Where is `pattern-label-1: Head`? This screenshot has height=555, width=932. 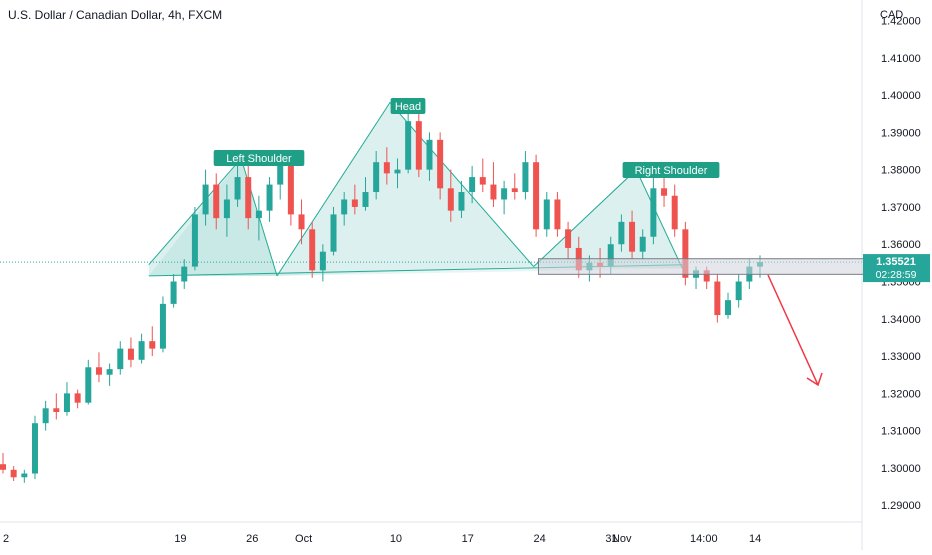
pattern-label-1: Head is located at coordinates (408, 107).